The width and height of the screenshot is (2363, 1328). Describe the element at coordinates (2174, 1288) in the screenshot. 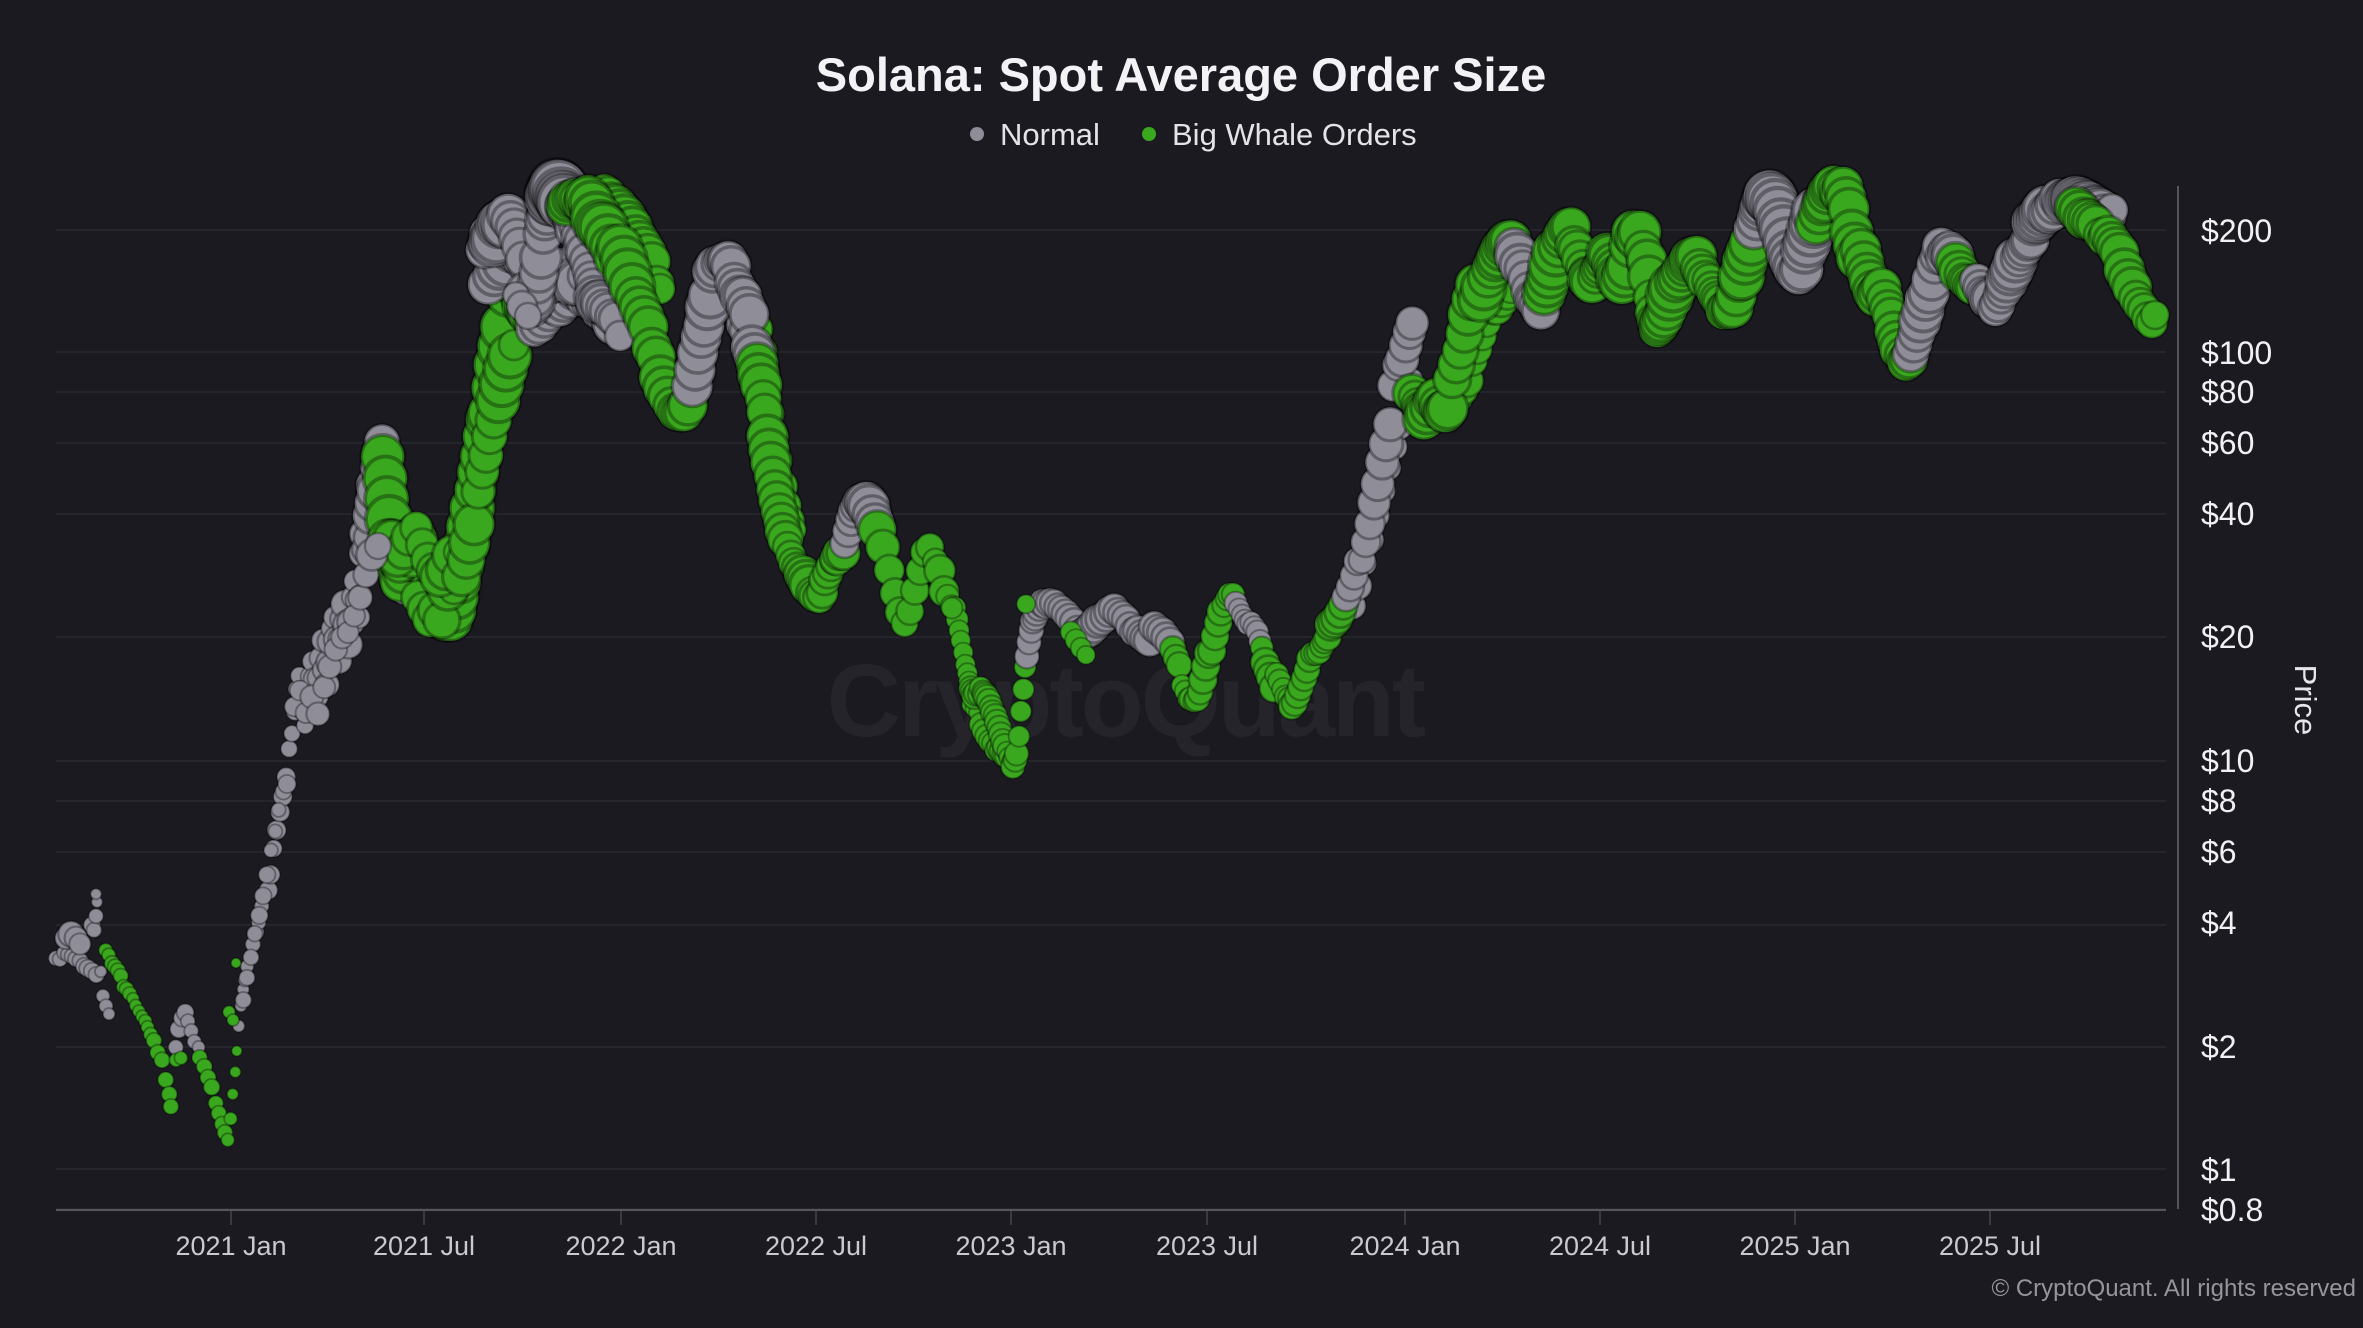

I see `svg-text:© CryptoQuant. All rights rese: © CryptoQuant. All rights reserved` at that location.